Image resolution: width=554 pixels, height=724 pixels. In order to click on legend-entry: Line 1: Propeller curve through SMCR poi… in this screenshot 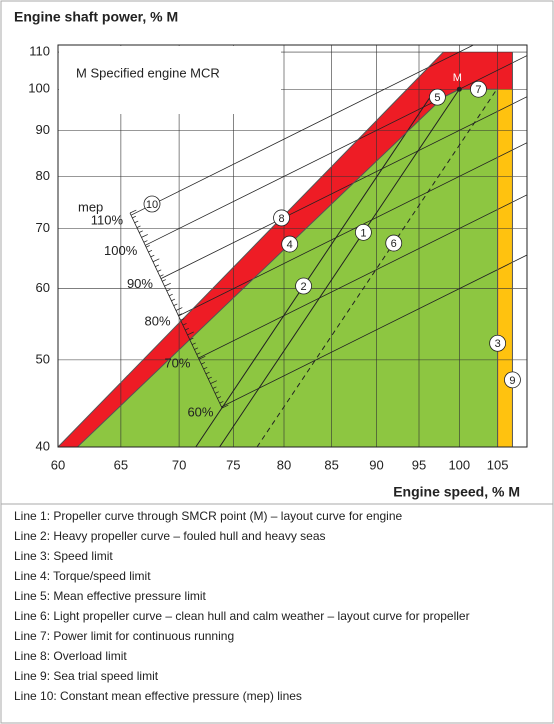, I will do `click(208, 516)`.